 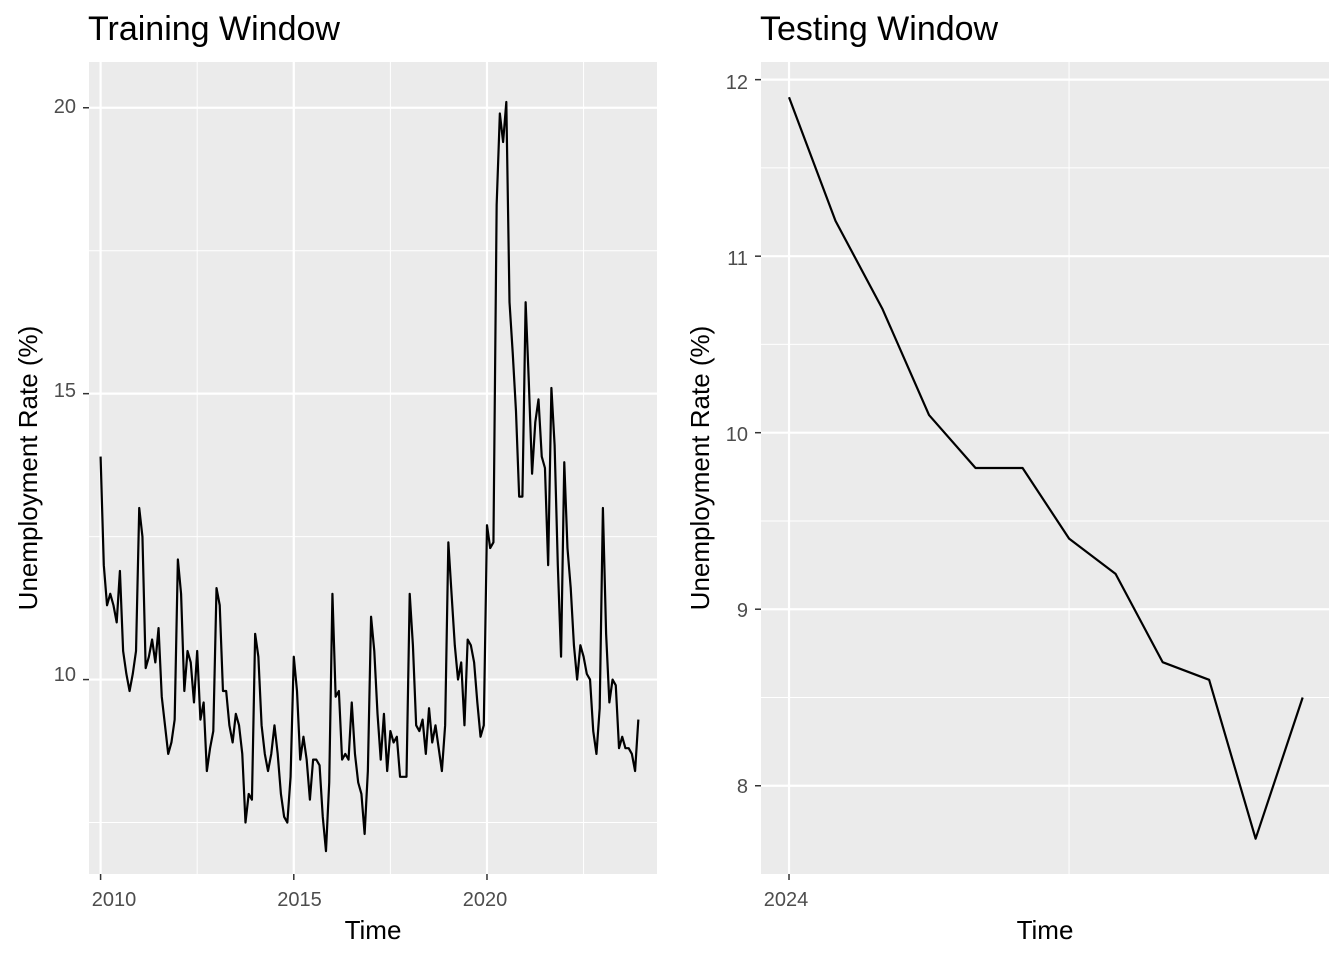 What do you see at coordinates (214, 29) in the screenshot?
I see `training-window-title: Training Window` at bounding box center [214, 29].